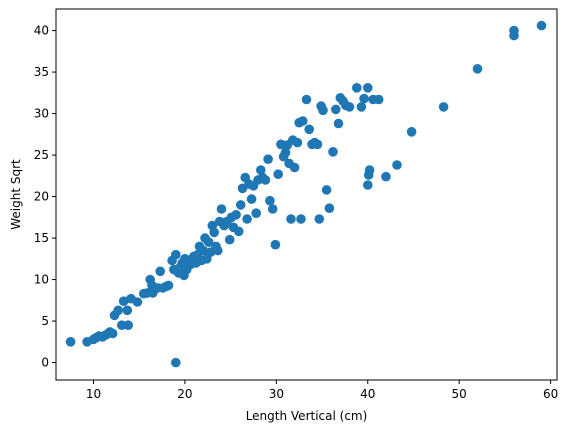  I want to click on x-tick-label: 20, so click(184, 394).